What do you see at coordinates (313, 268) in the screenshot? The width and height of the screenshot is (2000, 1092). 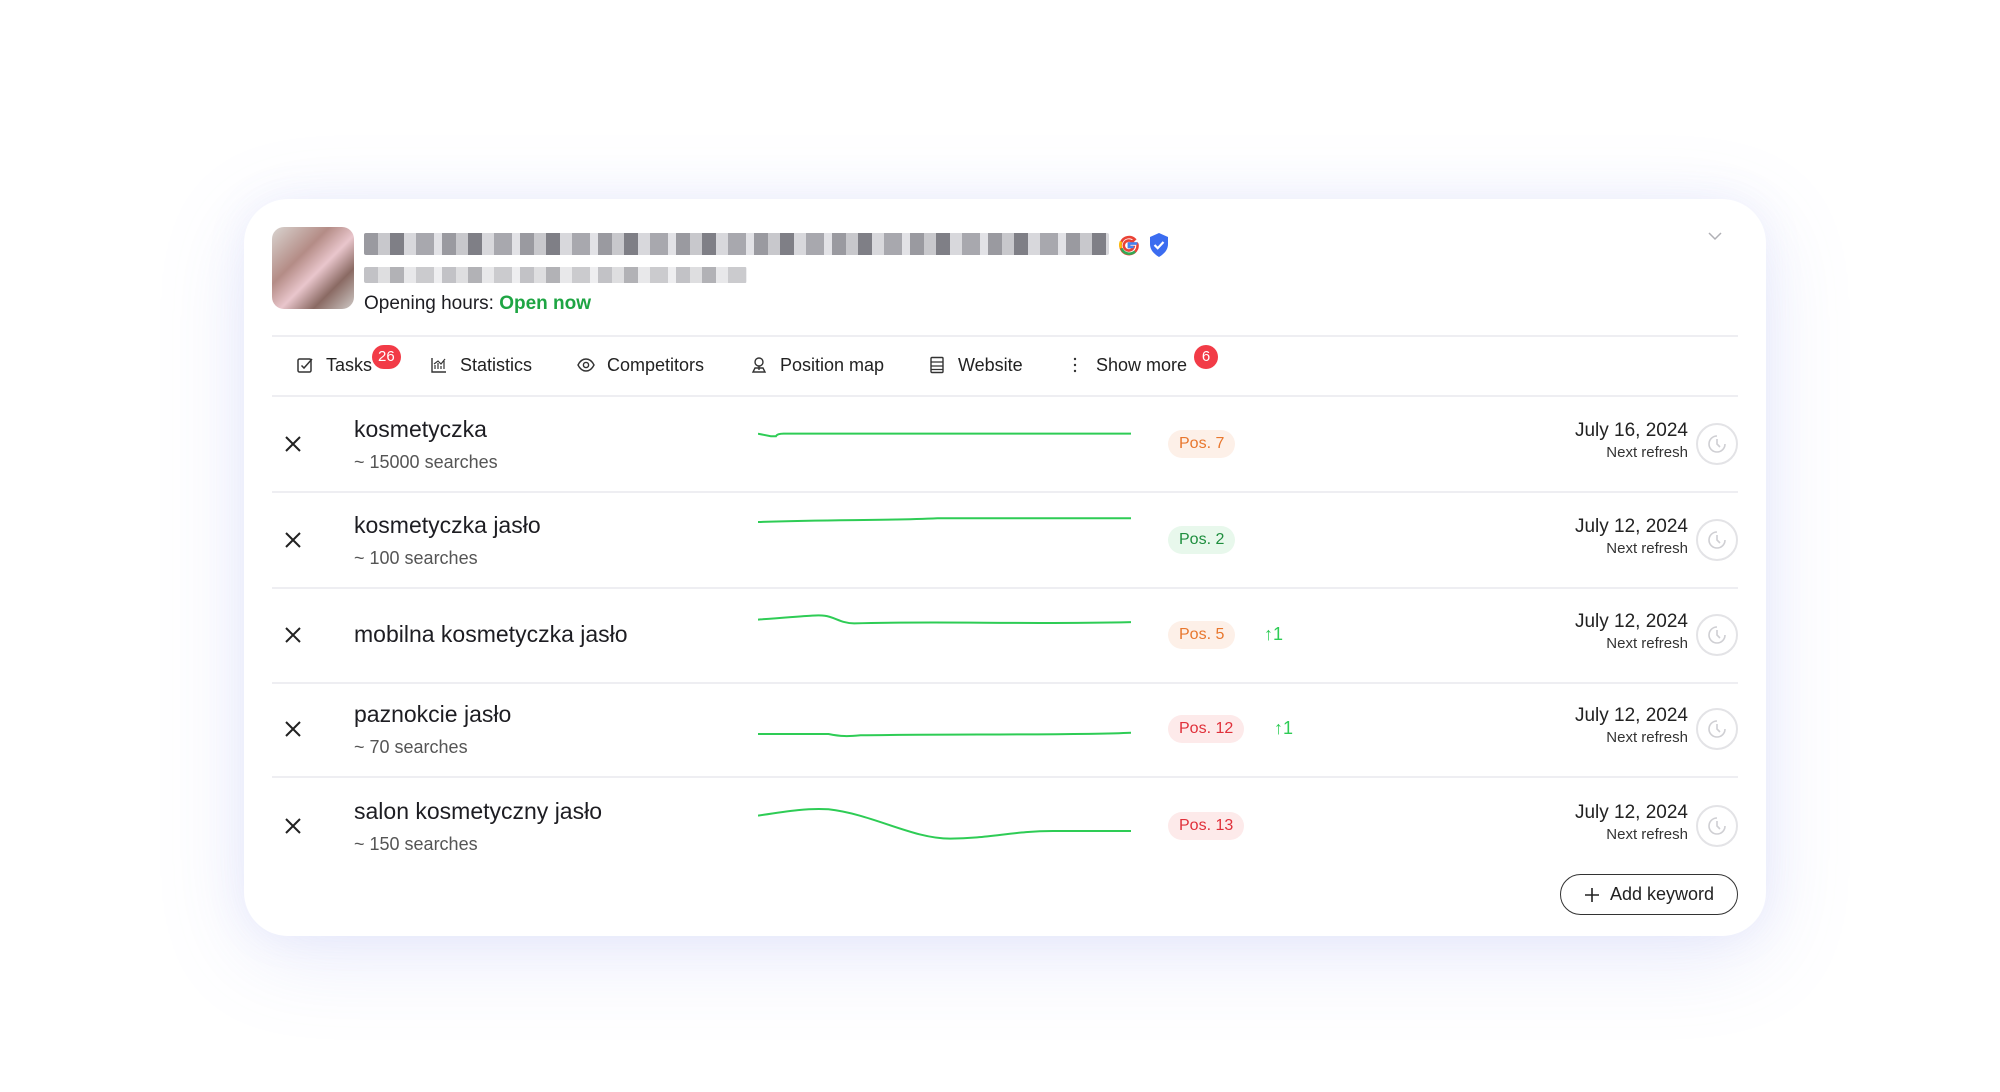 I see `business-avatar` at bounding box center [313, 268].